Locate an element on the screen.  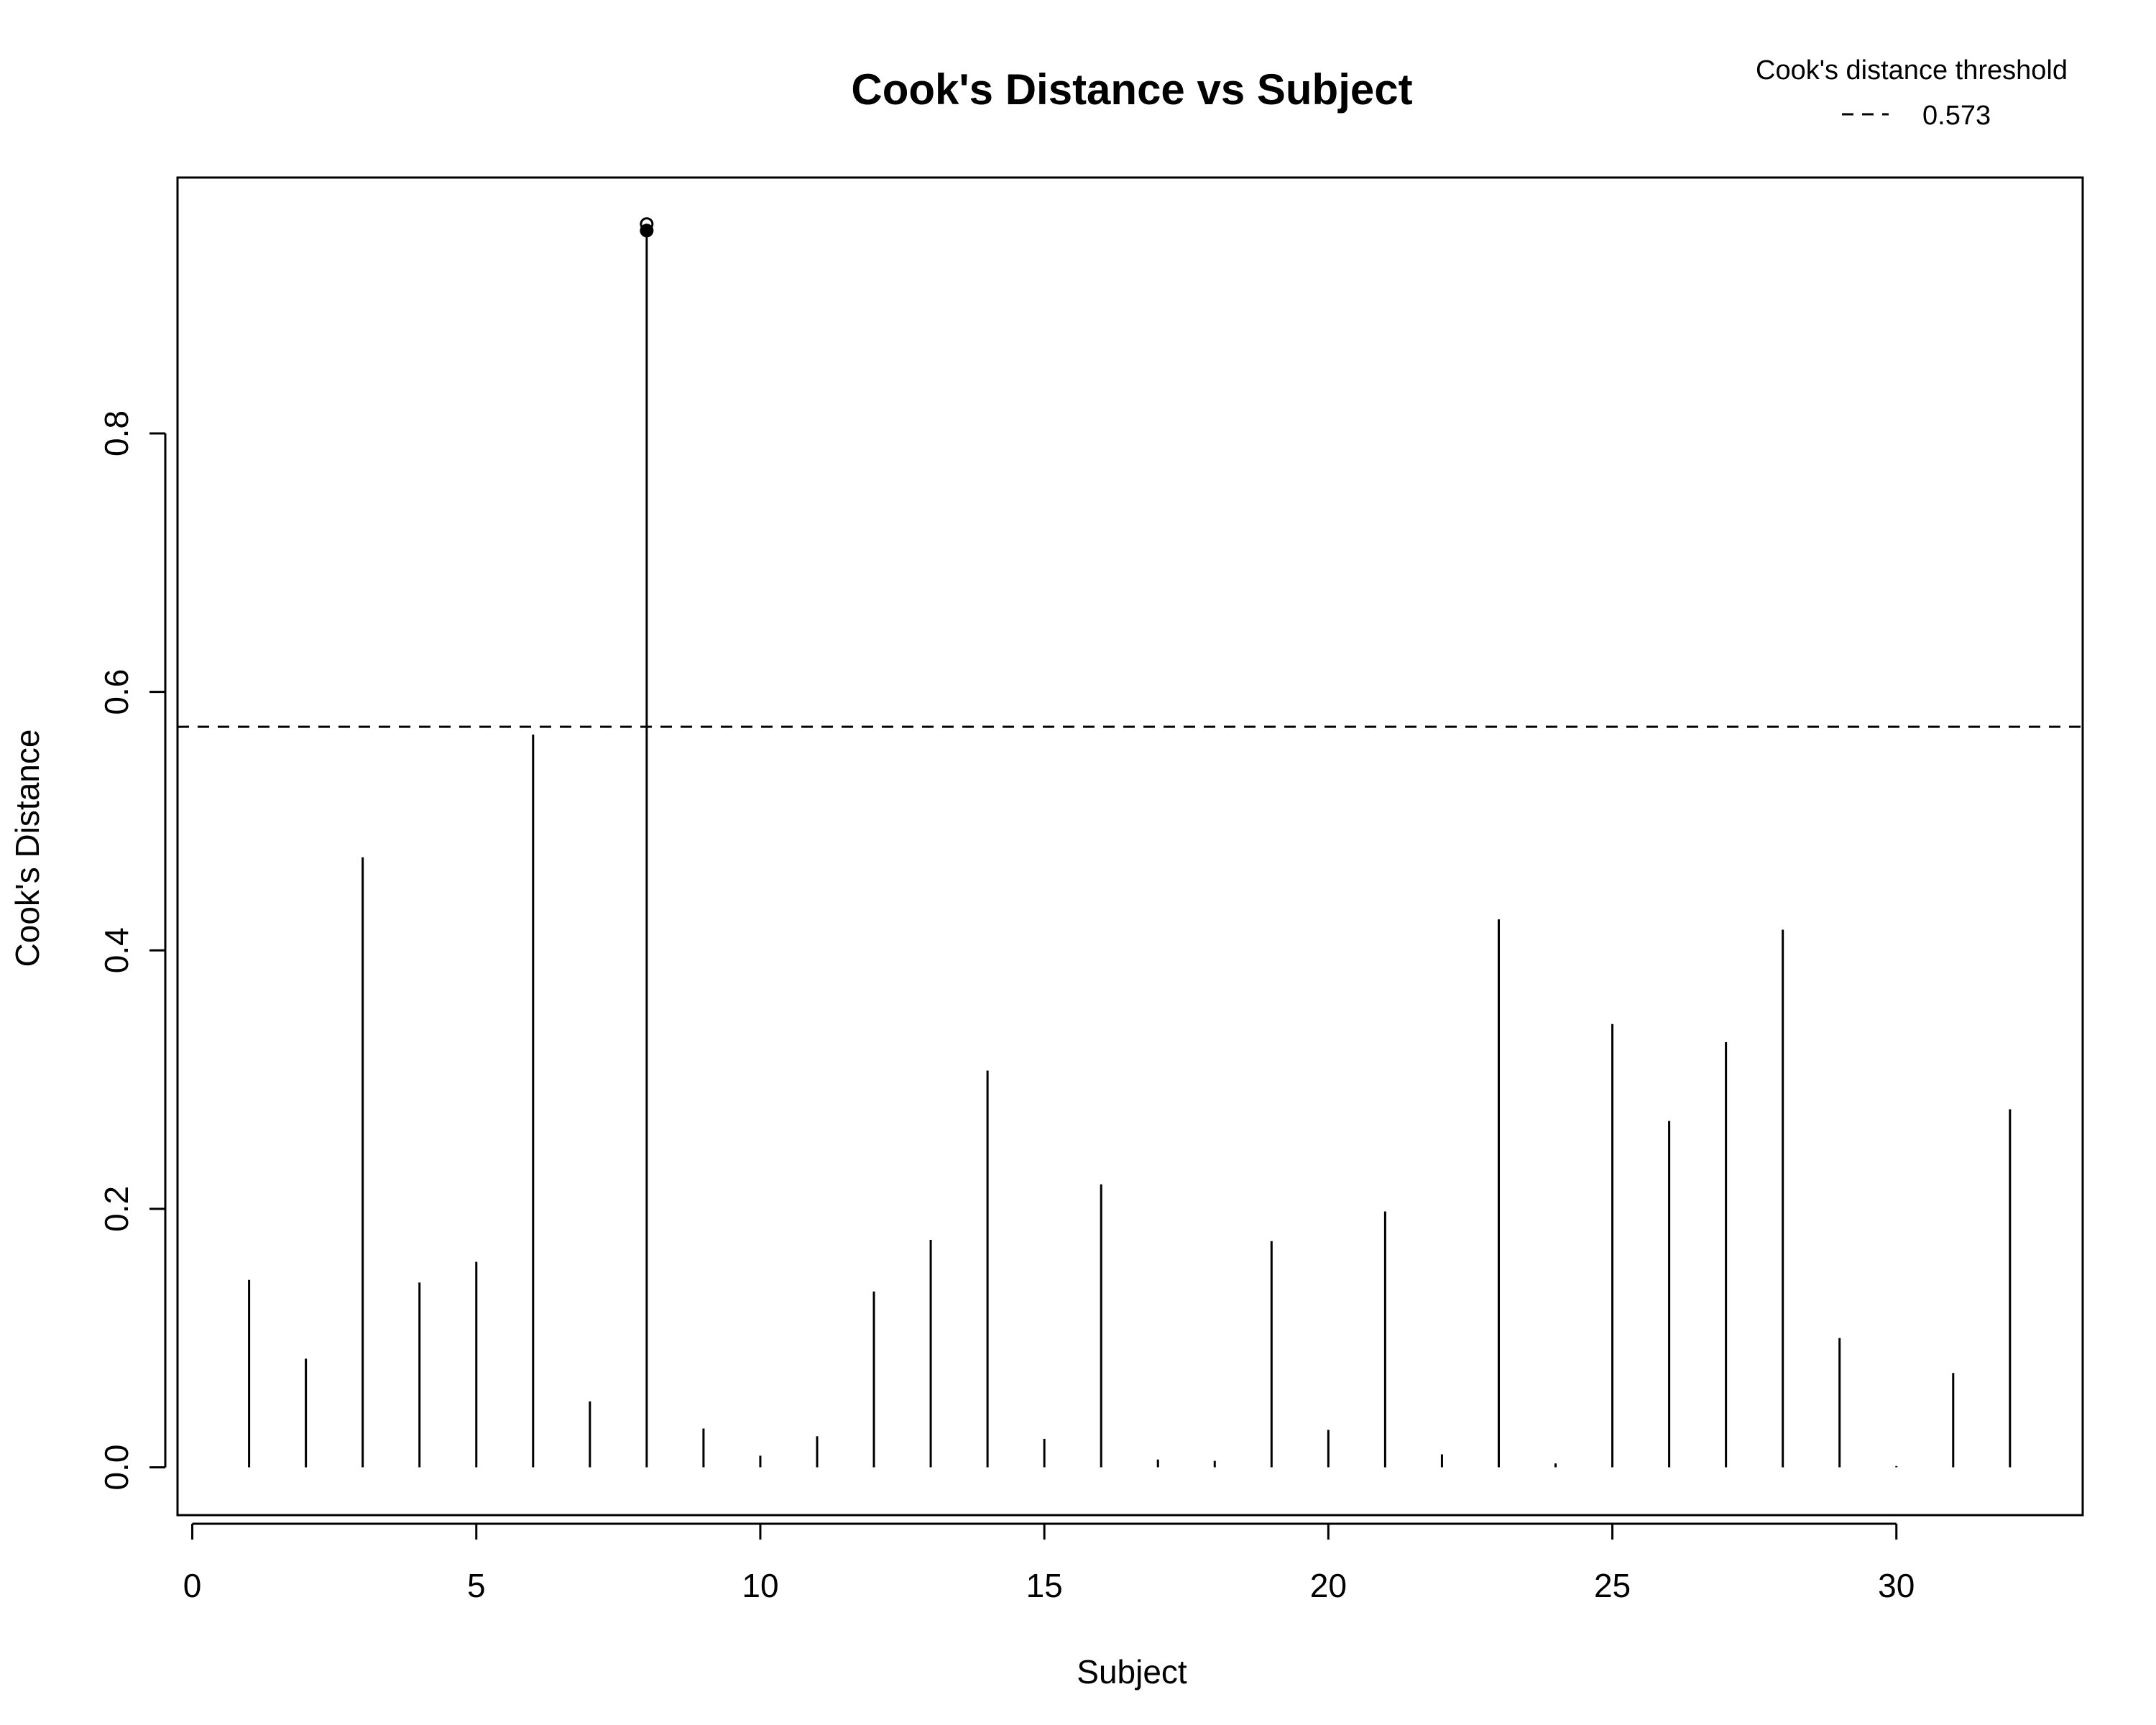
outlier-point is located at coordinates (647, 231).